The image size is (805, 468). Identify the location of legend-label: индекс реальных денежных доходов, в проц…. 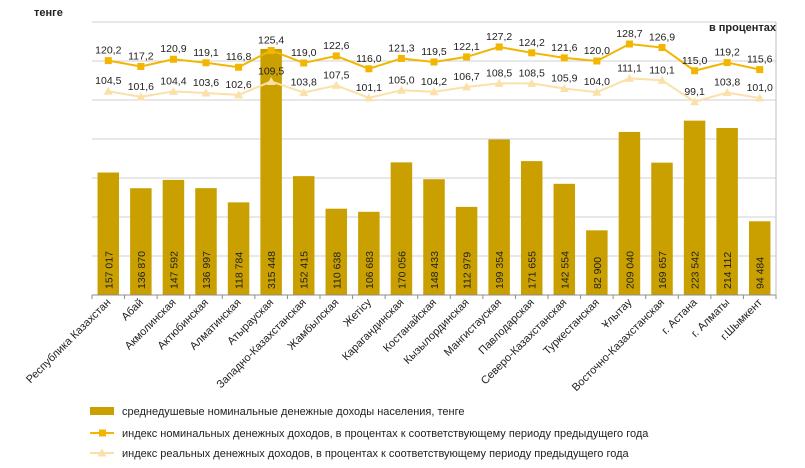
(376, 454).